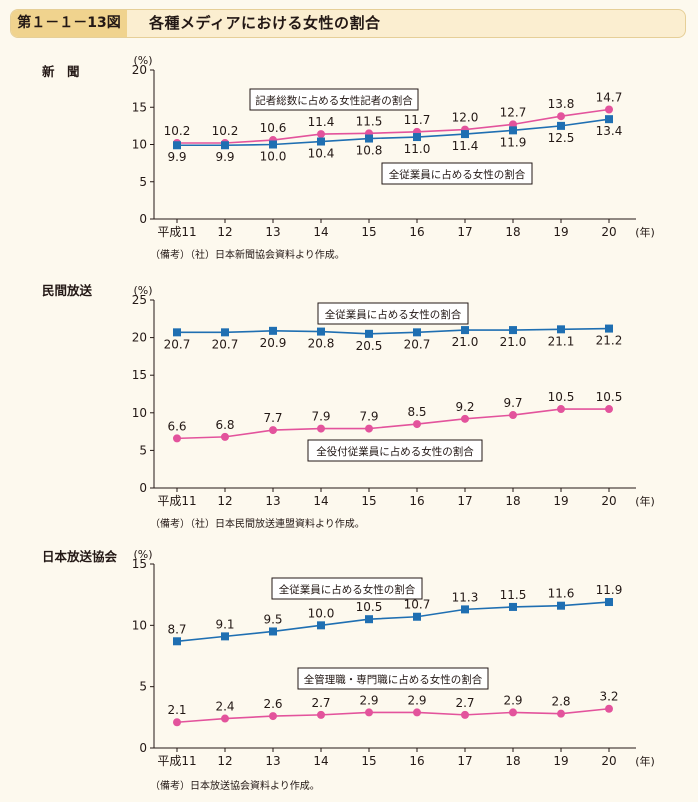 This screenshot has width=698, height=802. I want to click on data-label: 3.2, so click(608, 697).